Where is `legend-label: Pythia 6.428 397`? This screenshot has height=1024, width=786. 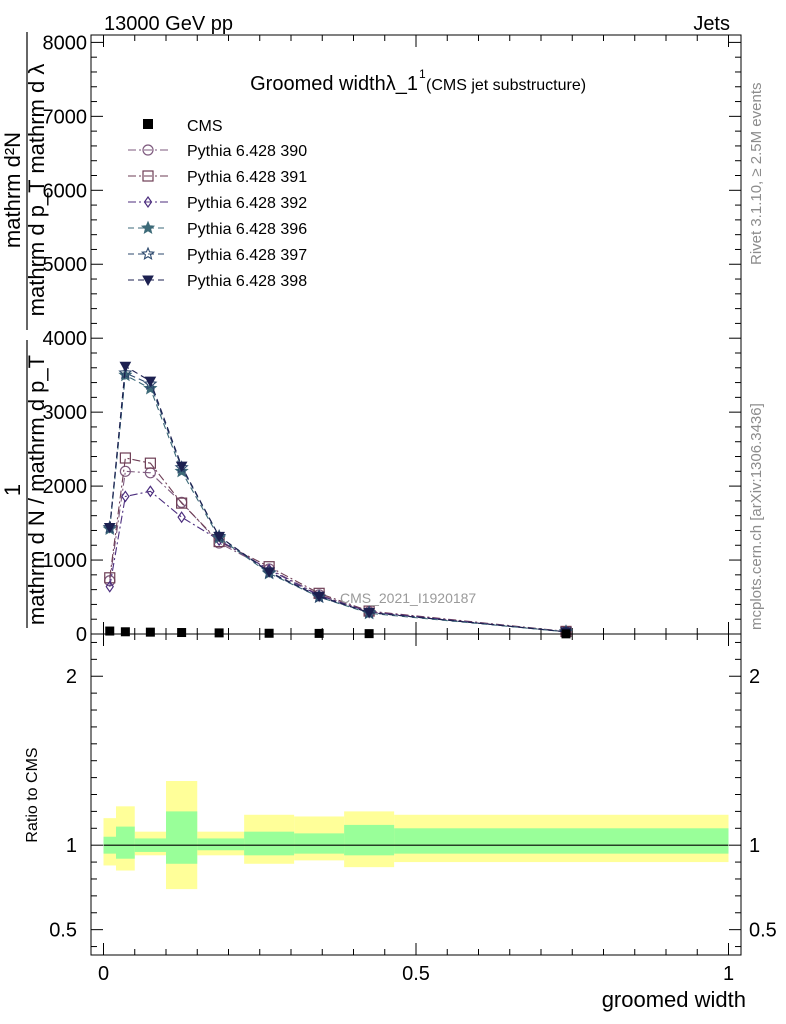
legend-label: Pythia 6.428 397 is located at coordinates (247, 255).